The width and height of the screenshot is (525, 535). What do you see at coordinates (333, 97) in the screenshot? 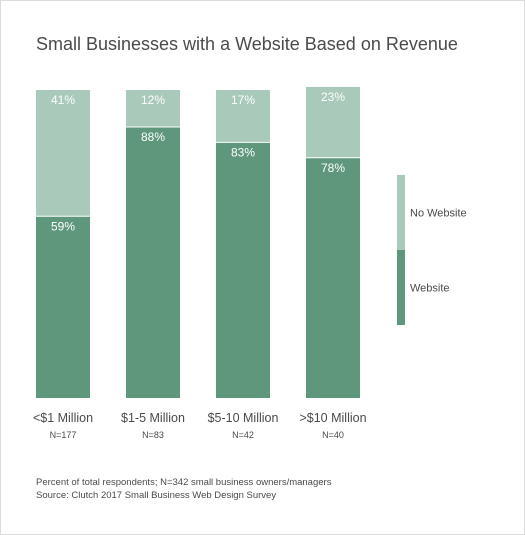
I see `data-label-no-website-4: 23%` at bounding box center [333, 97].